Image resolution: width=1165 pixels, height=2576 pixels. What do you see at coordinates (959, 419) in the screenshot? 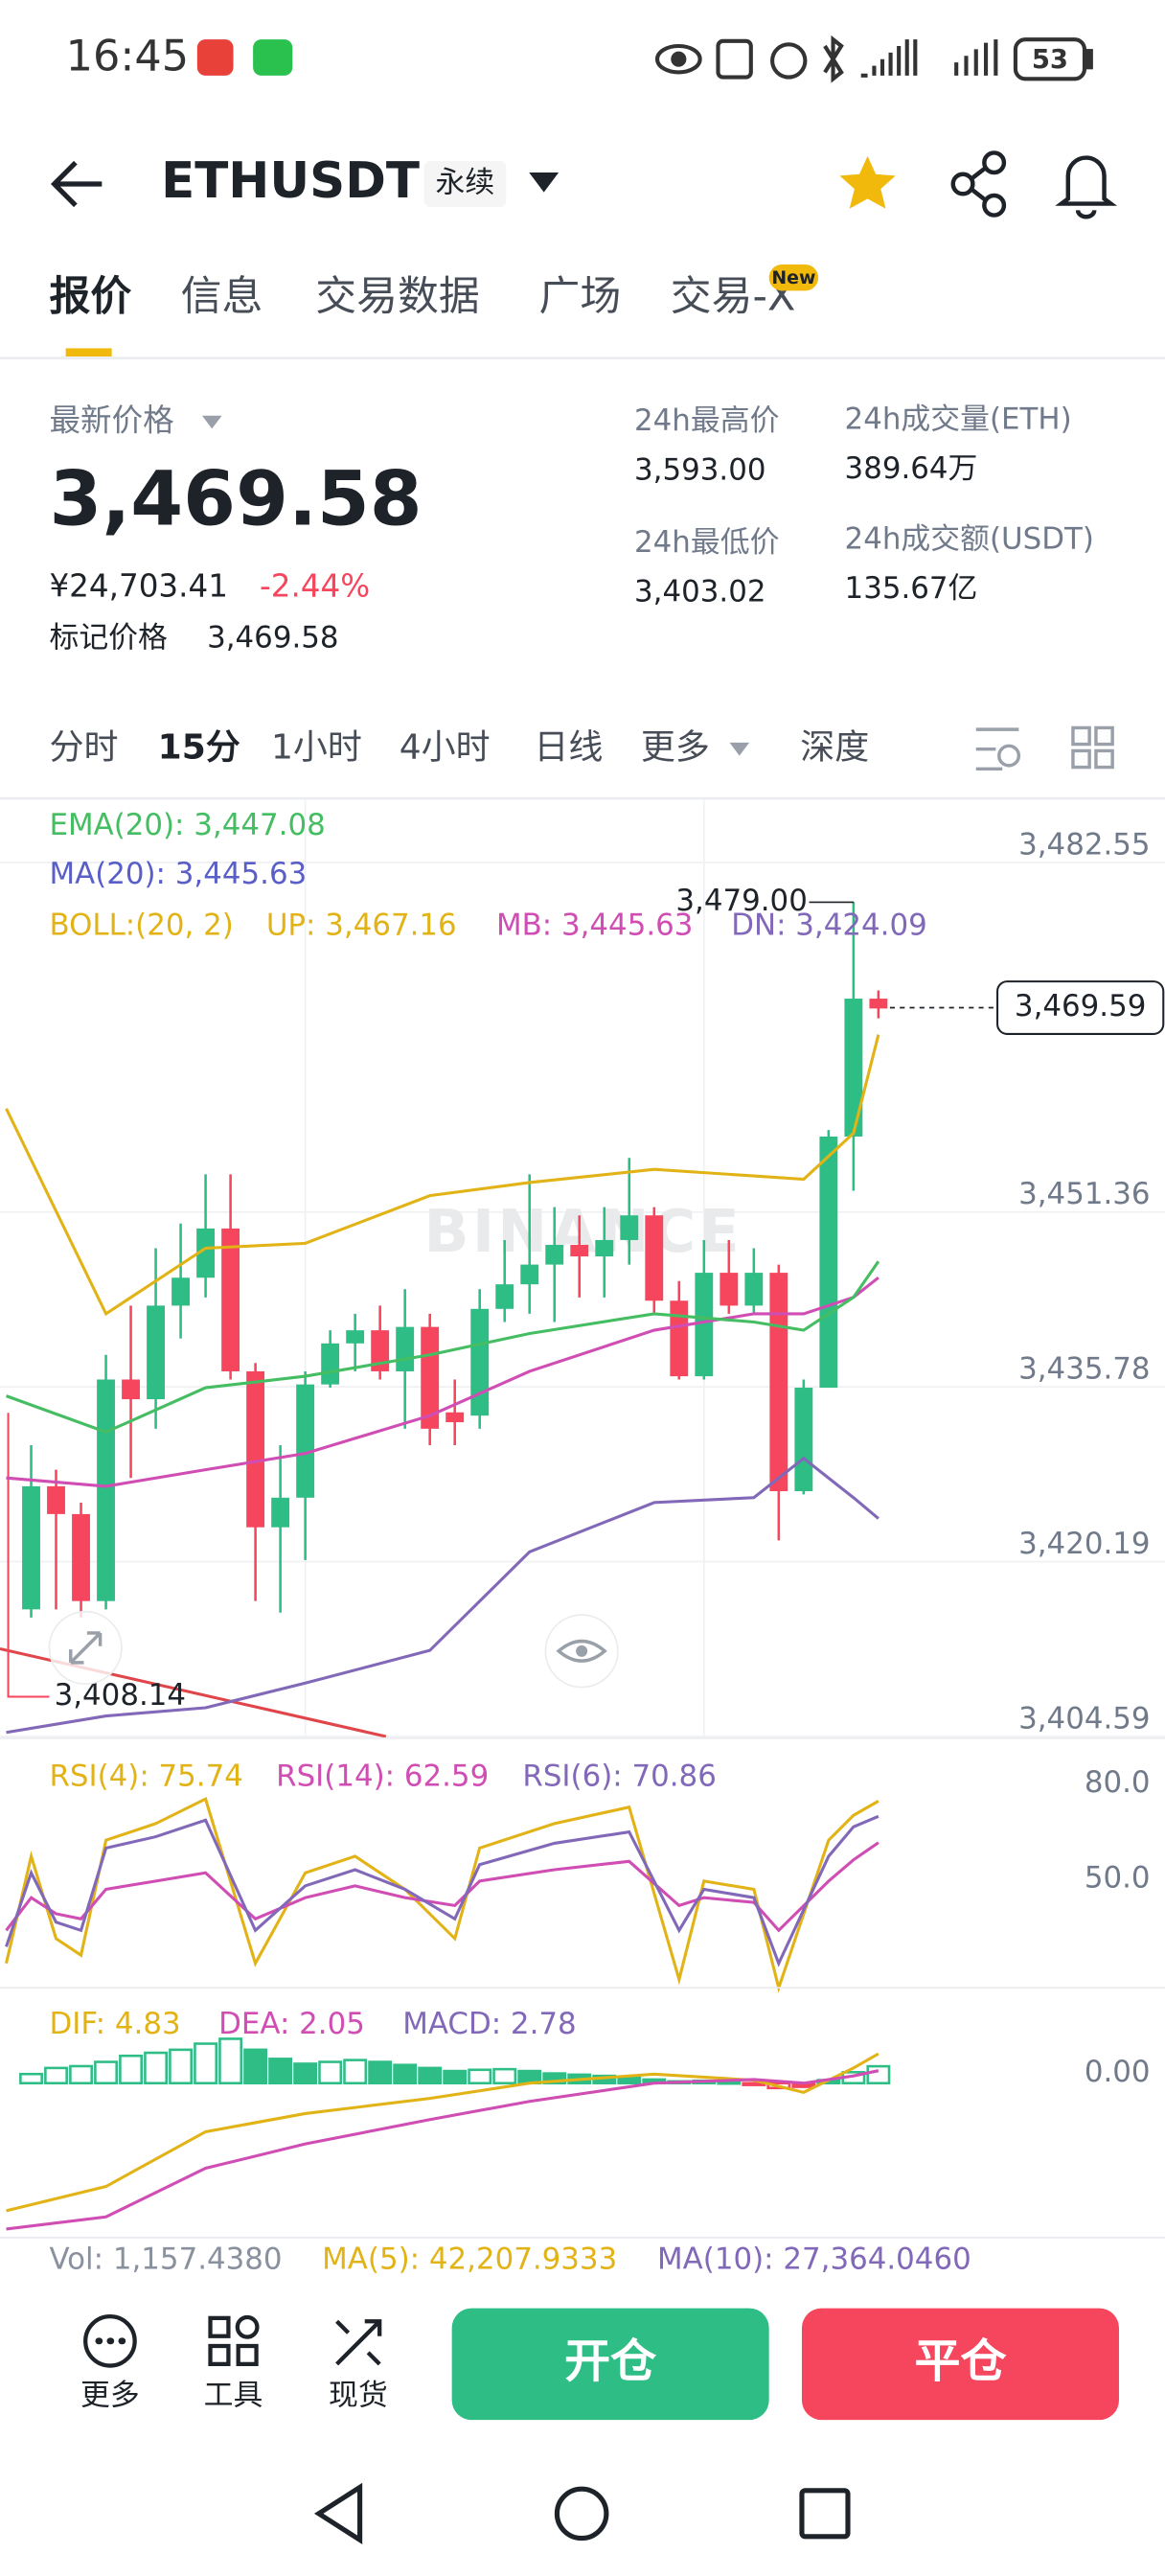
I see `stat-label: 24h成交量(ETH)` at bounding box center [959, 419].